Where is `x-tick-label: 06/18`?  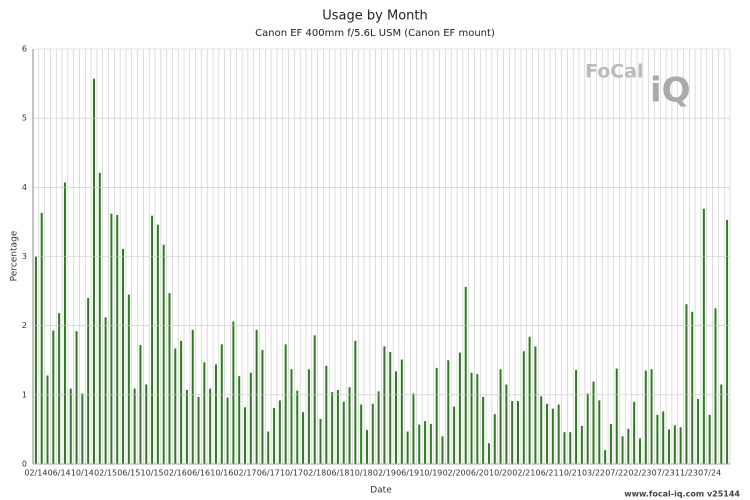
x-tick-label: 06/18 is located at coordinates (337, 473).